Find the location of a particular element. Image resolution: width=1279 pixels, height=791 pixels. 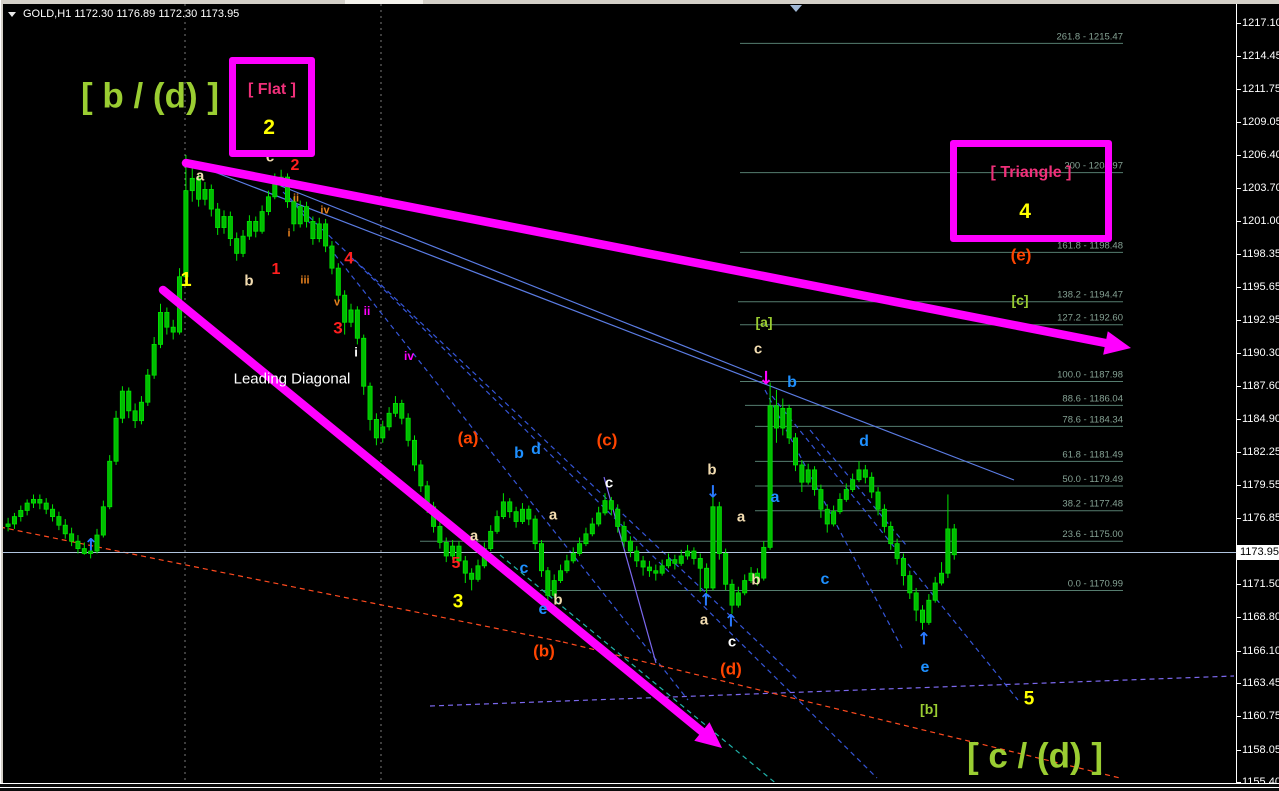

fib-level-label: 78.6 - 1184.34 is located at coordinates (1092, 419).